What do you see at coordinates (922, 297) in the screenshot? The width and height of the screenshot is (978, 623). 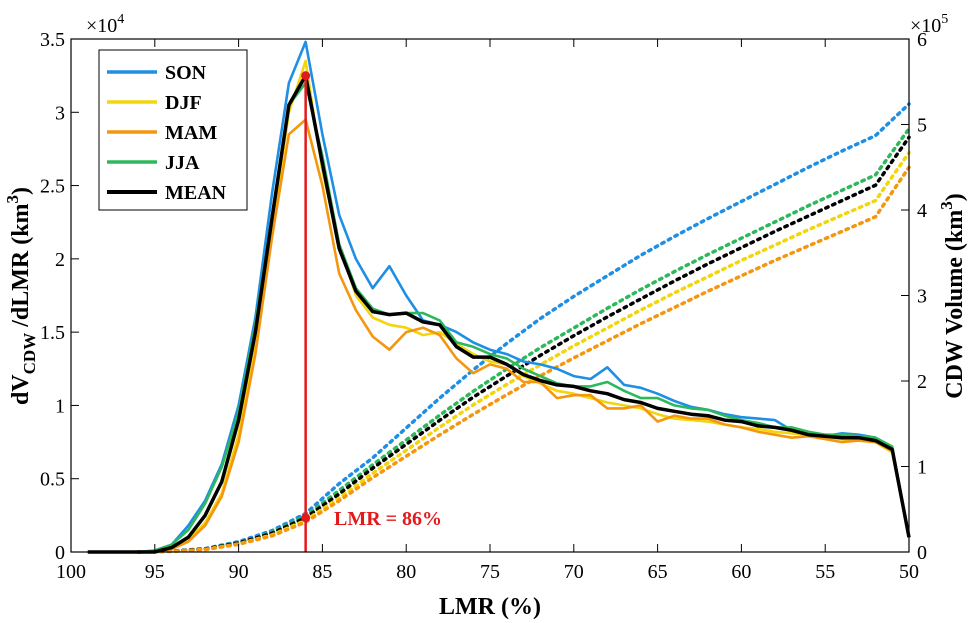 I see `right-y-tick-label: 3` at bounding box center [922, 297].